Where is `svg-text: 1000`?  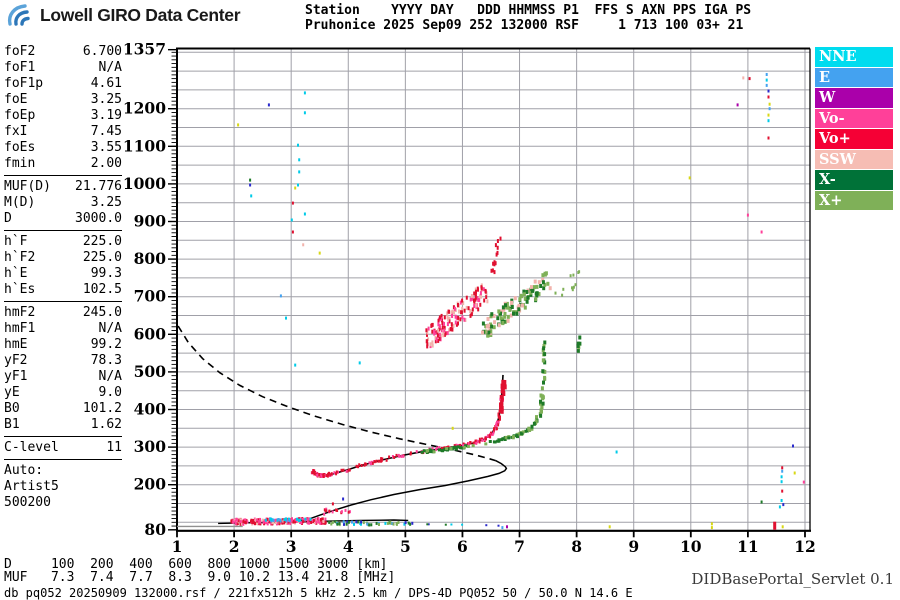
svg-text: 1000 is located at coordinates (144, 183).